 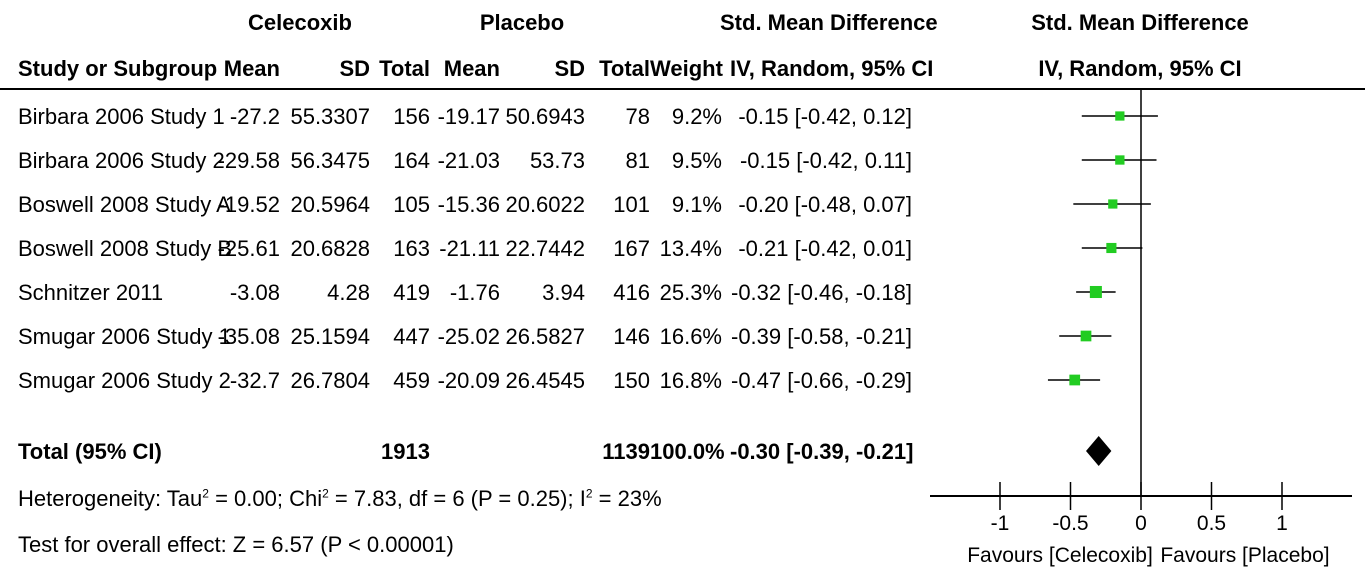 What do you see at coordinates (468, 160) in the screenshot?
I see `cell-m2: -21.03` at bounding box center [468, 160].